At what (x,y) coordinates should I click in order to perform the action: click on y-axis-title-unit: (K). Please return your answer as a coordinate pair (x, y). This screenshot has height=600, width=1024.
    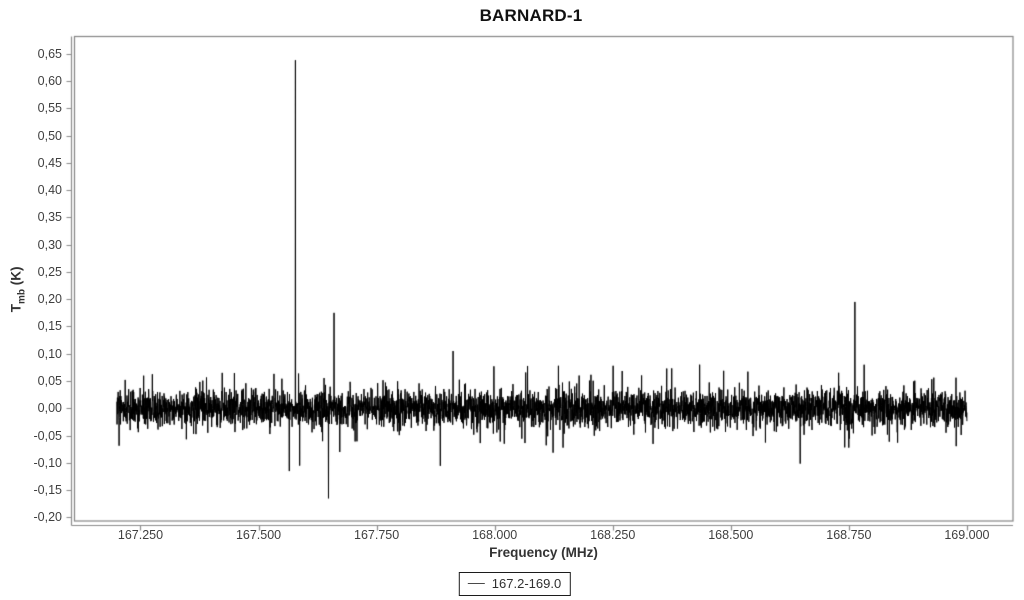
    Looking at the image, I should click on (16, 277).